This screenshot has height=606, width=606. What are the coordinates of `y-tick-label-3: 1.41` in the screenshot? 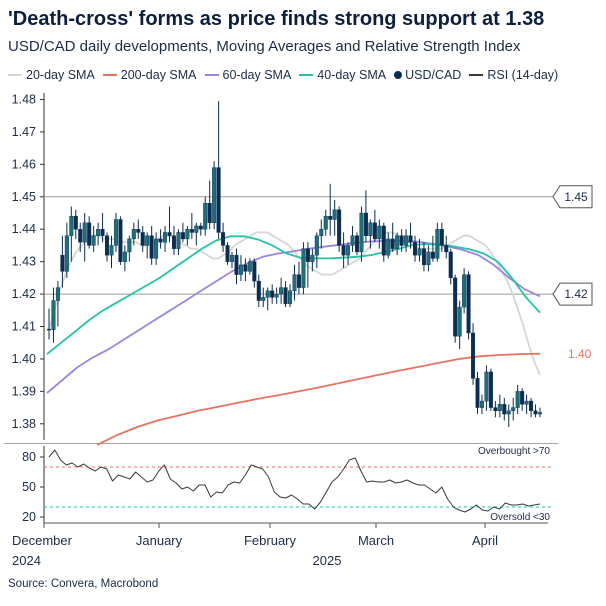 It's located at (24, 326).